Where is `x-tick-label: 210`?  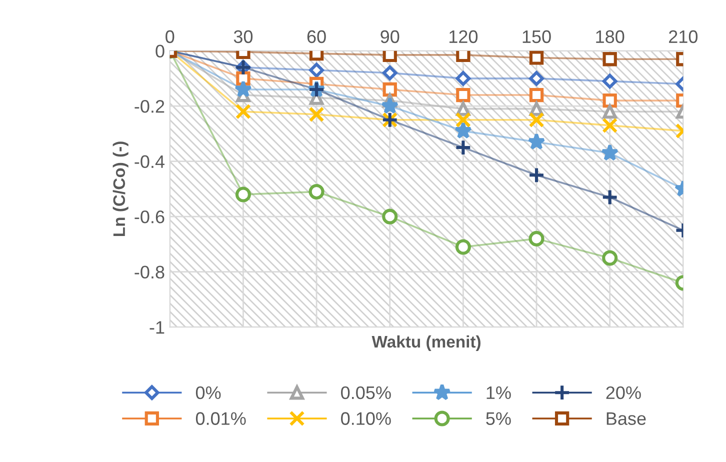 x-tick-label: 210 is located at coordinates (683, 37).